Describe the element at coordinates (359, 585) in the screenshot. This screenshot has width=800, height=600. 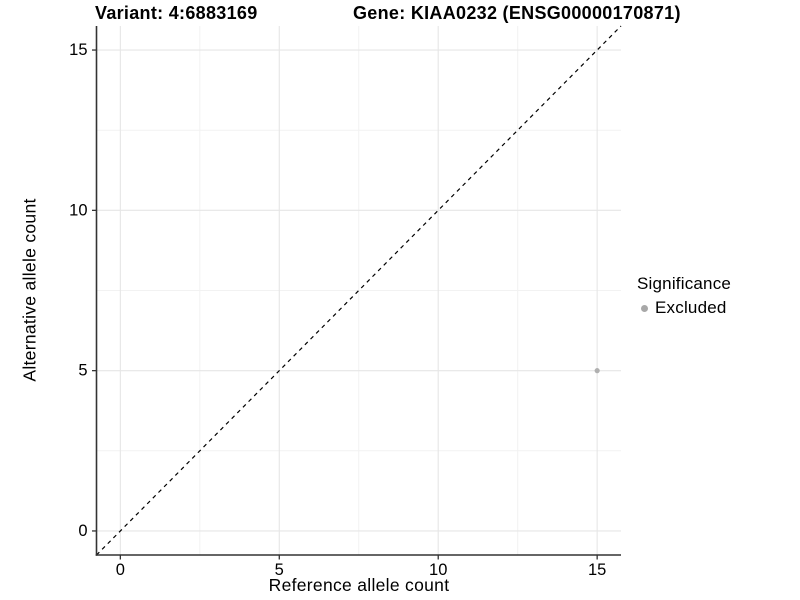
I see `x-axis-title: Reference allele count` at that location.